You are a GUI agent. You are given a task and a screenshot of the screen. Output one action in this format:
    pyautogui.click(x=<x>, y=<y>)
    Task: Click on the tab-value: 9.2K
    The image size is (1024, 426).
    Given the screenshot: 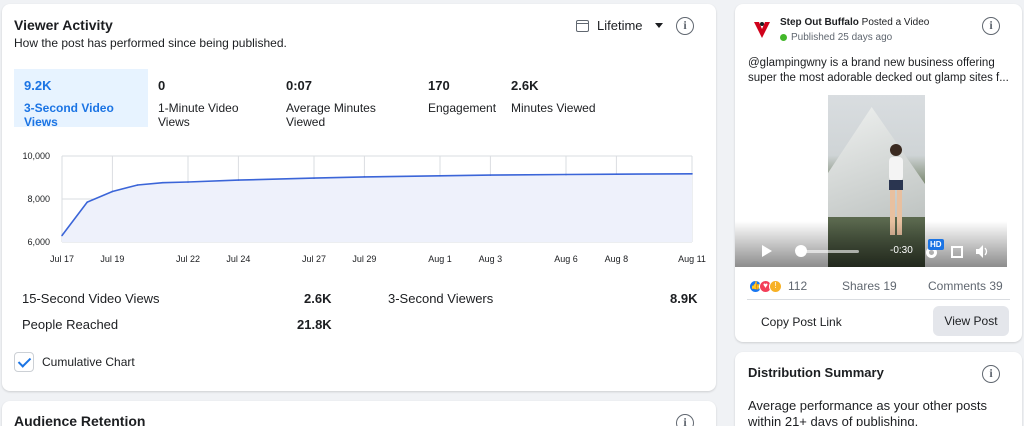 What is the action you would take?
    pyautogui.click(x=38, y=85)
    